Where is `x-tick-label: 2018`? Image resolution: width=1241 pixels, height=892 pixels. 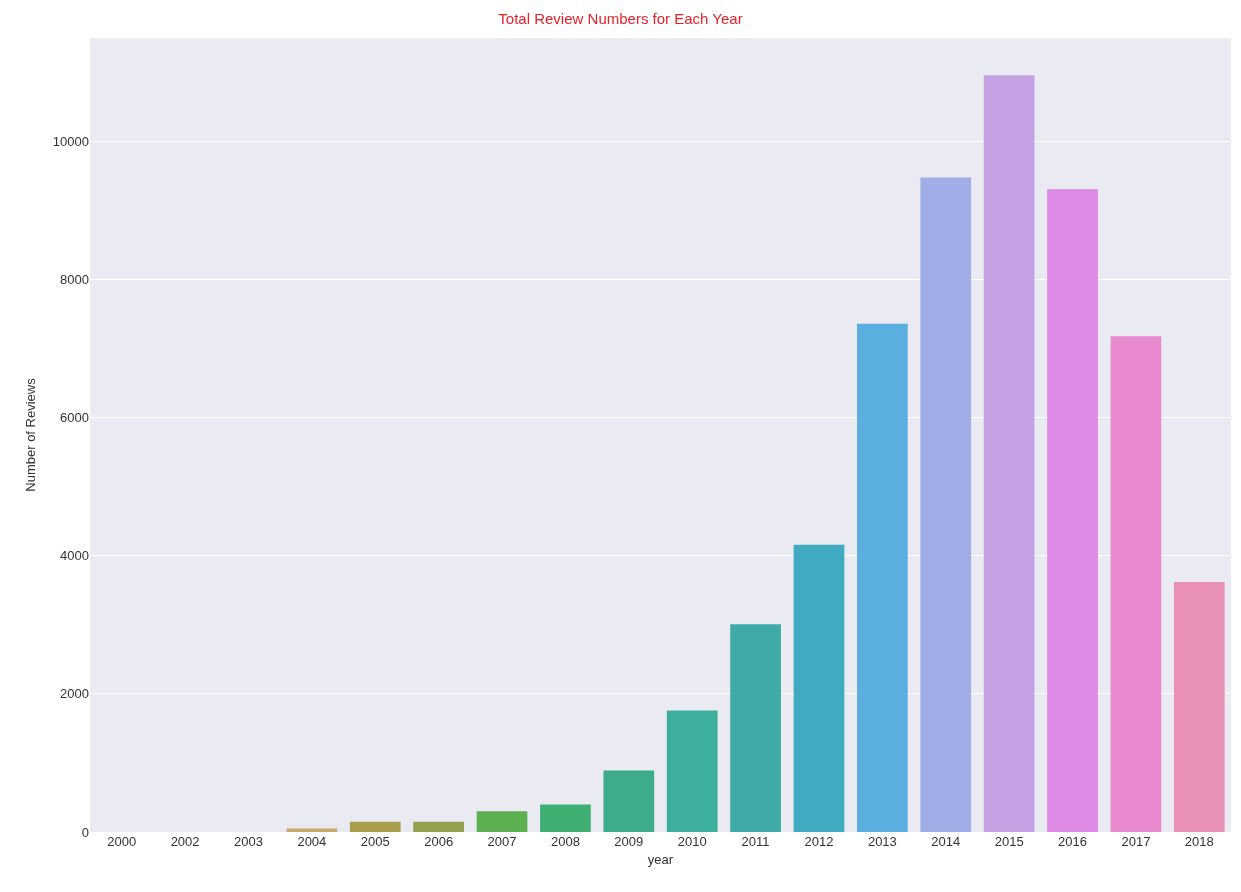 x-tick-label: 2018 is located at coordinates (1199, 841).